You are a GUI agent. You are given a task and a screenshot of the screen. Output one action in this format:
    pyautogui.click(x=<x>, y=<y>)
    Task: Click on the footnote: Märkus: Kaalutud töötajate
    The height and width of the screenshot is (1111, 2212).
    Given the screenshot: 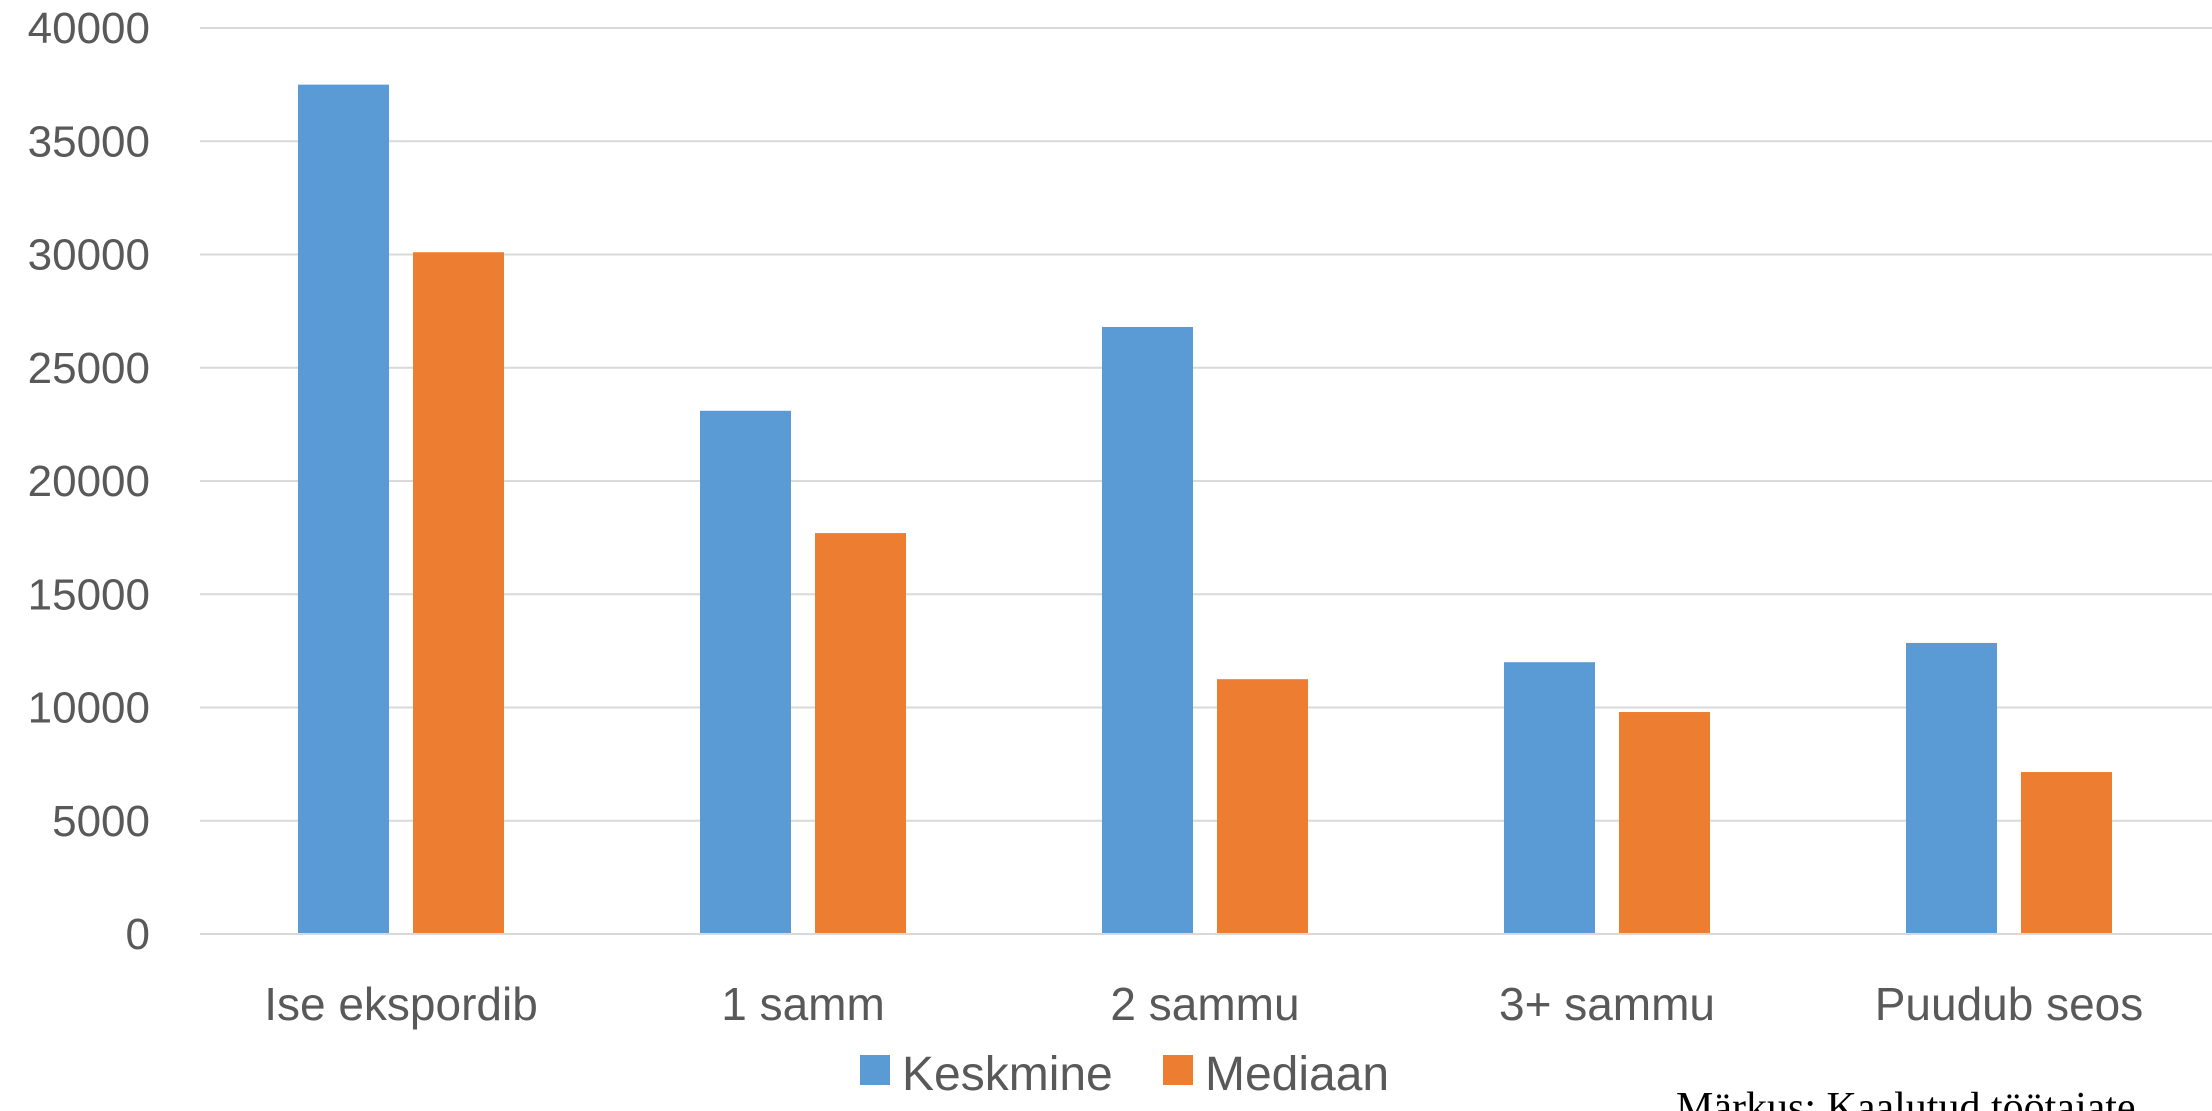 What is the action you would take?
    pyautogui.click(x=1906, y=1098)
    